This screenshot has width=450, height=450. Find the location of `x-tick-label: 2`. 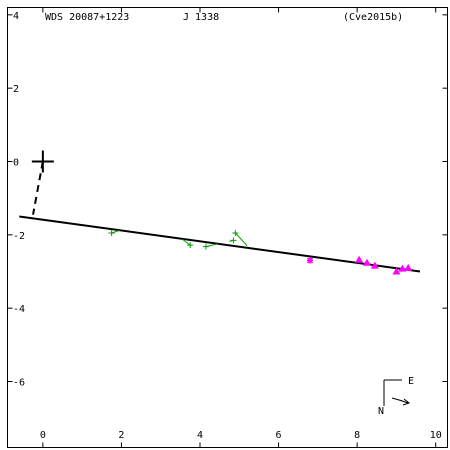

x-tick-label: 2 is located at coordinates (121, 435).